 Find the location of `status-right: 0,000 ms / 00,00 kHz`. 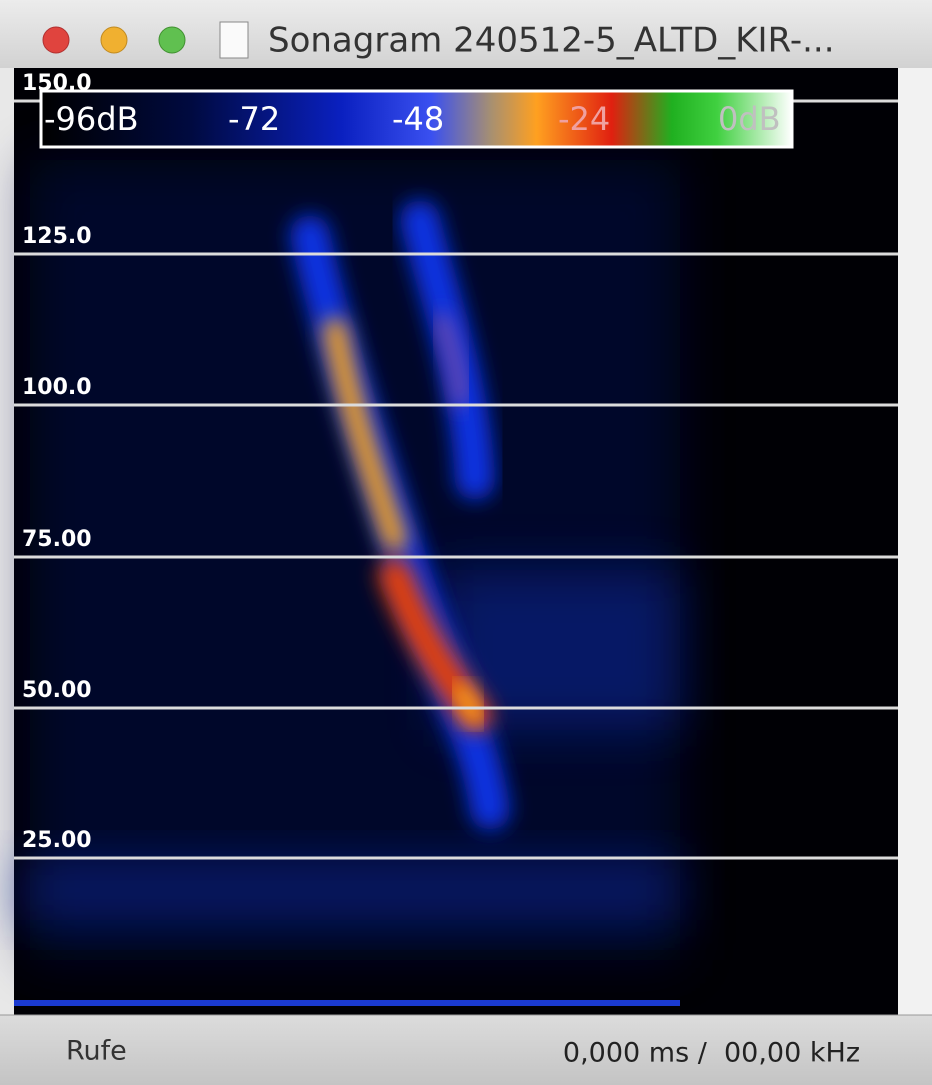

status-right: 0,000 ms / 00,00 kHz is located at coordinates (711, 1053).